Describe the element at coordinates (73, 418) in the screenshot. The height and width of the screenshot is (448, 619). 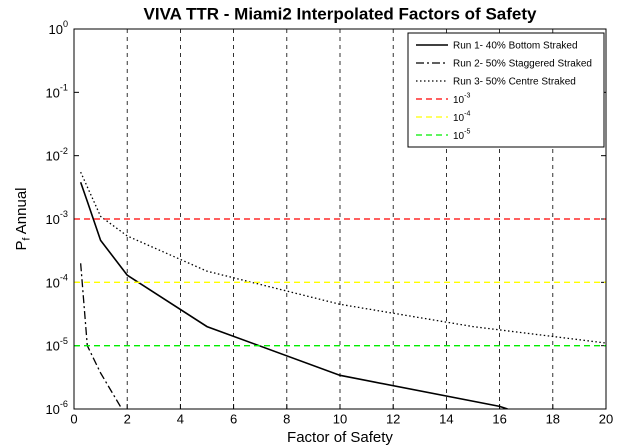
I see `x-tick-label: 0` at that location.